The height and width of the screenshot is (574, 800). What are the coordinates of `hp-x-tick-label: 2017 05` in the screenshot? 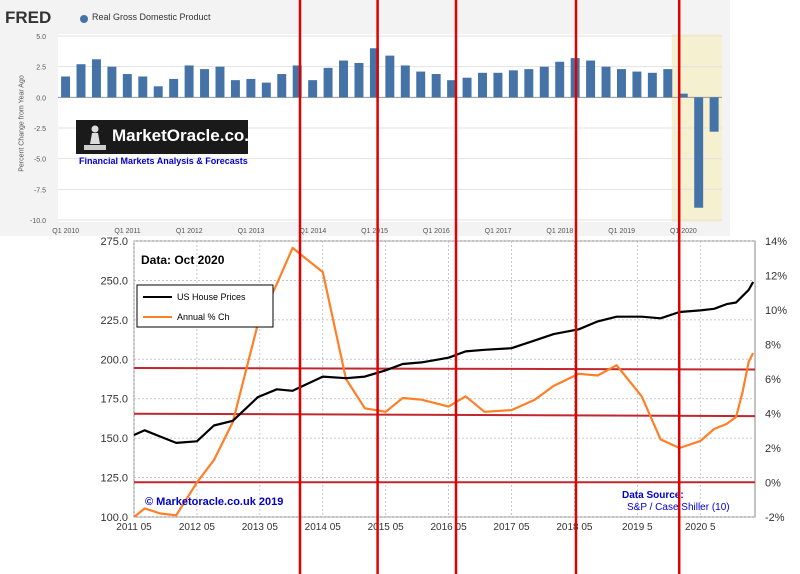 It's located at (511, 527).